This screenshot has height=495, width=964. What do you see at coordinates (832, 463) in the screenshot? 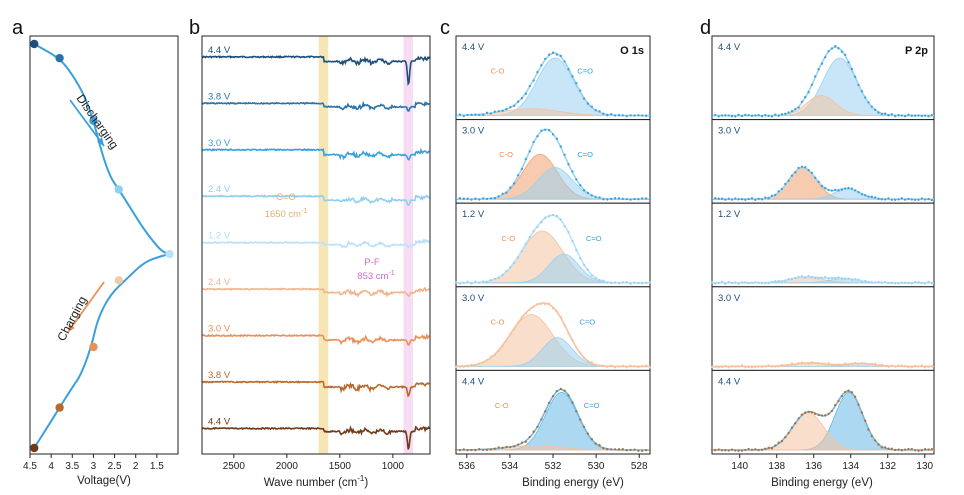
I see `panel-d-x-ticks: 140 138 136 134 132 130` at bounding box center [832, 463].